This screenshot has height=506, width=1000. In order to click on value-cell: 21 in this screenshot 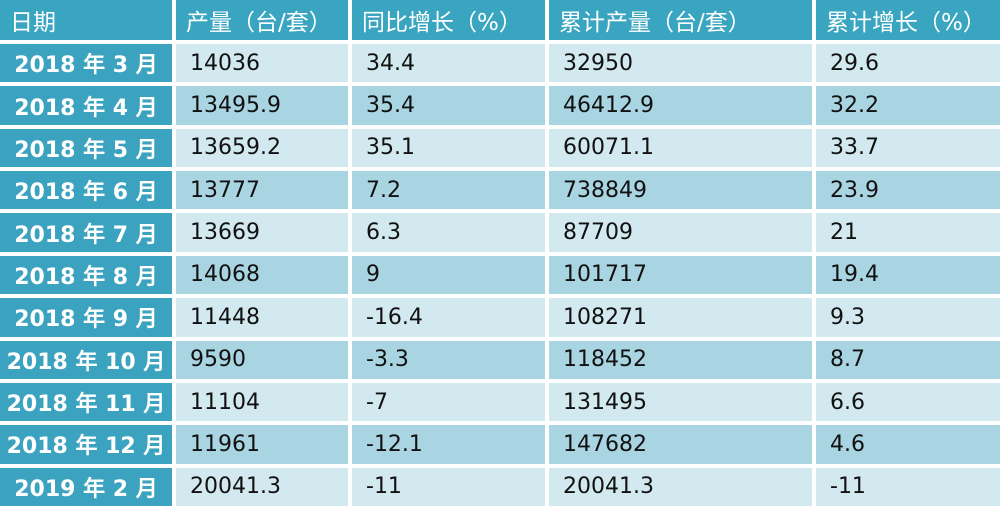, I will do `click(908, 232)`.